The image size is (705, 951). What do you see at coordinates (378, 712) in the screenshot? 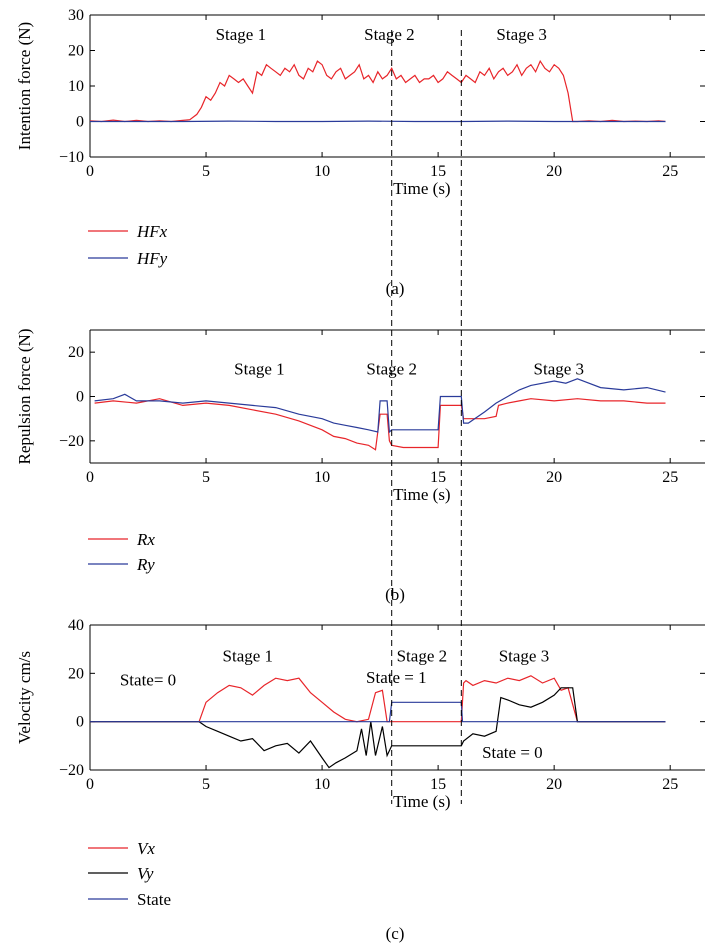
I see `series-line-state` at bounding box center [378, 712].